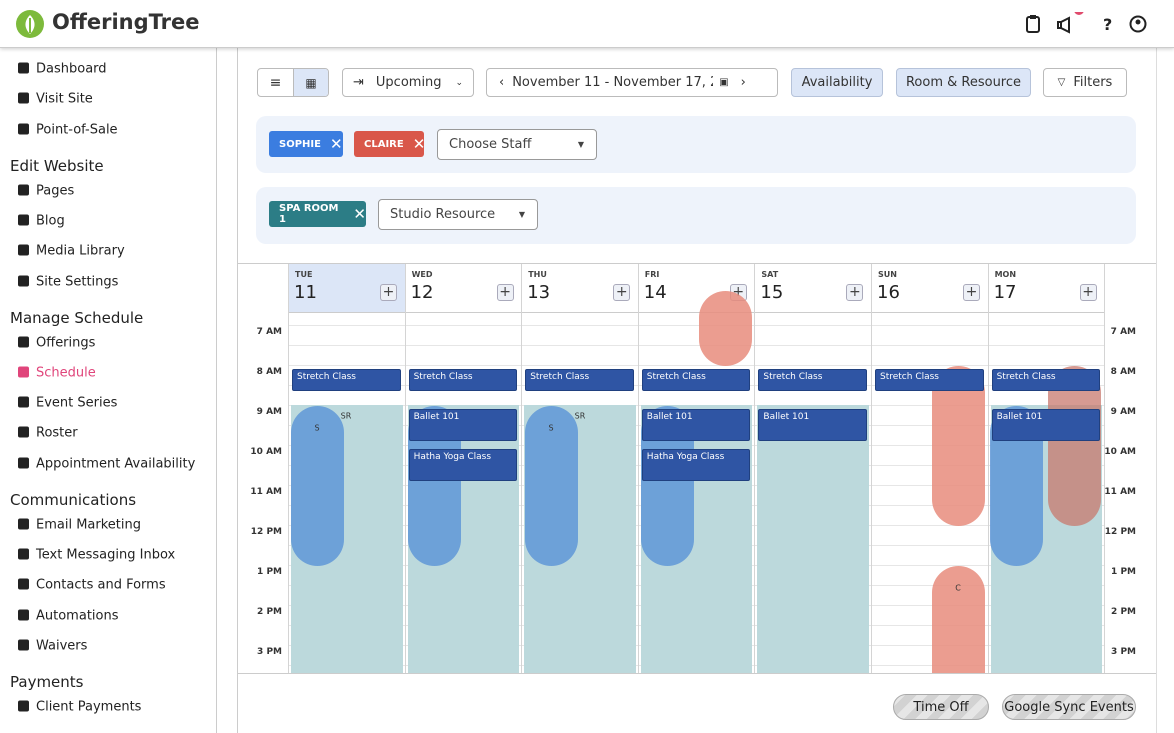 This screenshot has height=733, width=1174. I want to click on day-number: 13, so click(539, 292).